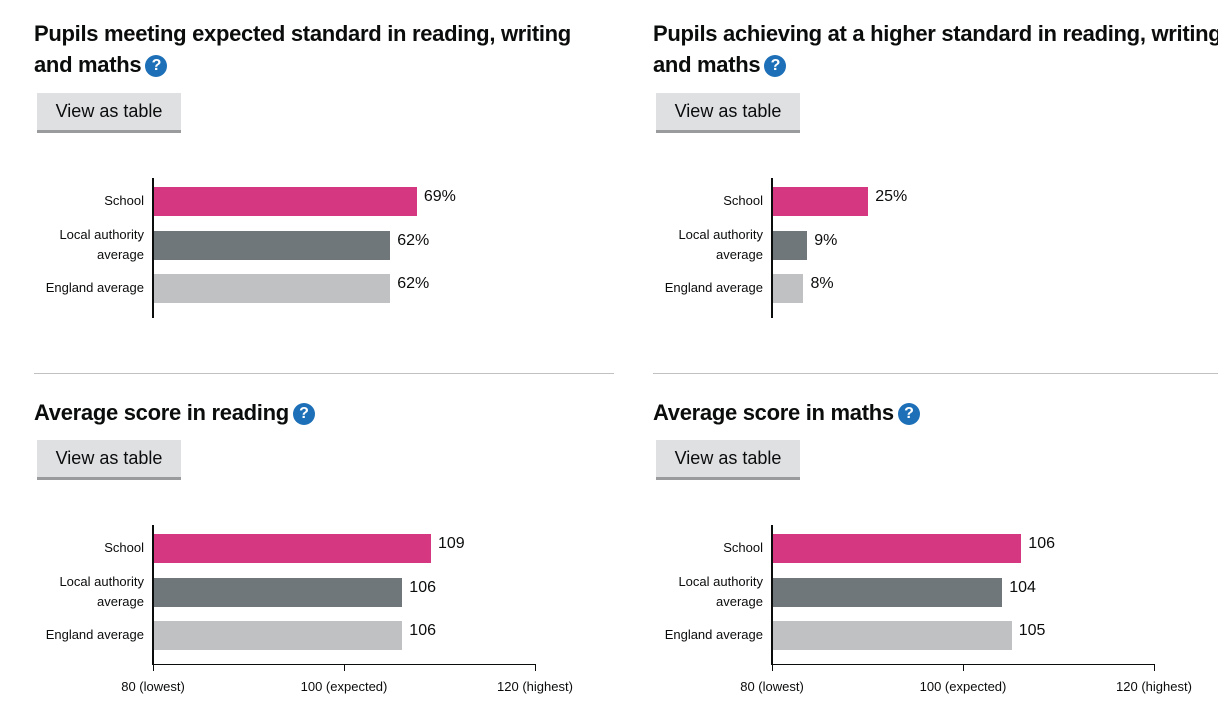 Image resolution: width=1218 pixels, height=716 pixels. I want to click on chart-title: Average score in reading?, so click(321, 412).